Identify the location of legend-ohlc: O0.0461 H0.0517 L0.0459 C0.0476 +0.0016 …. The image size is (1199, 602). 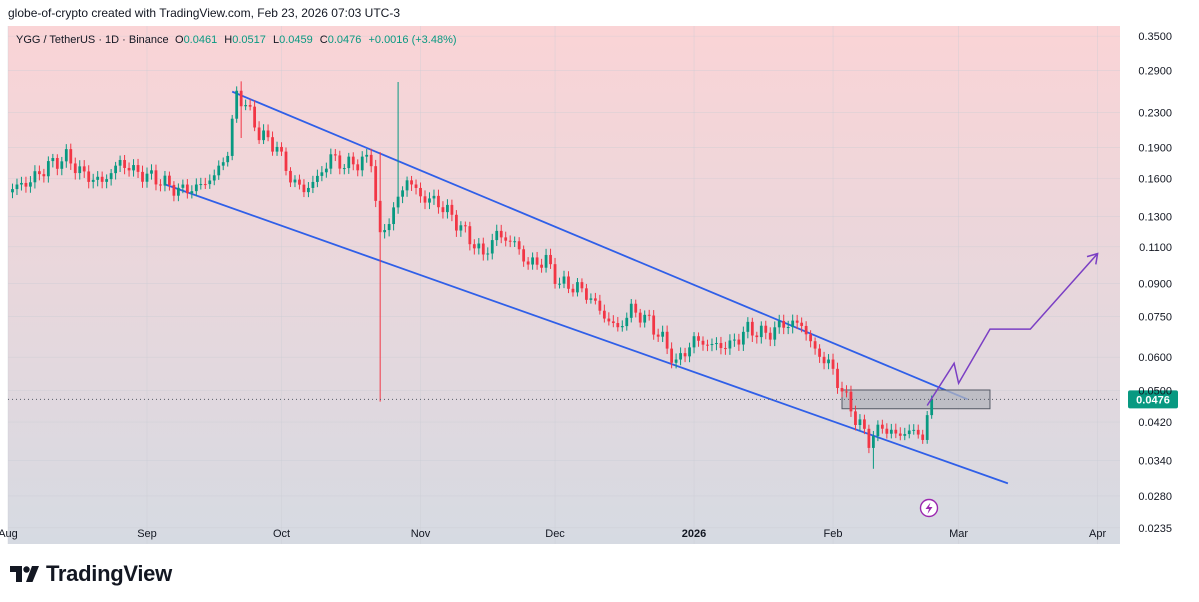
(316, 40).